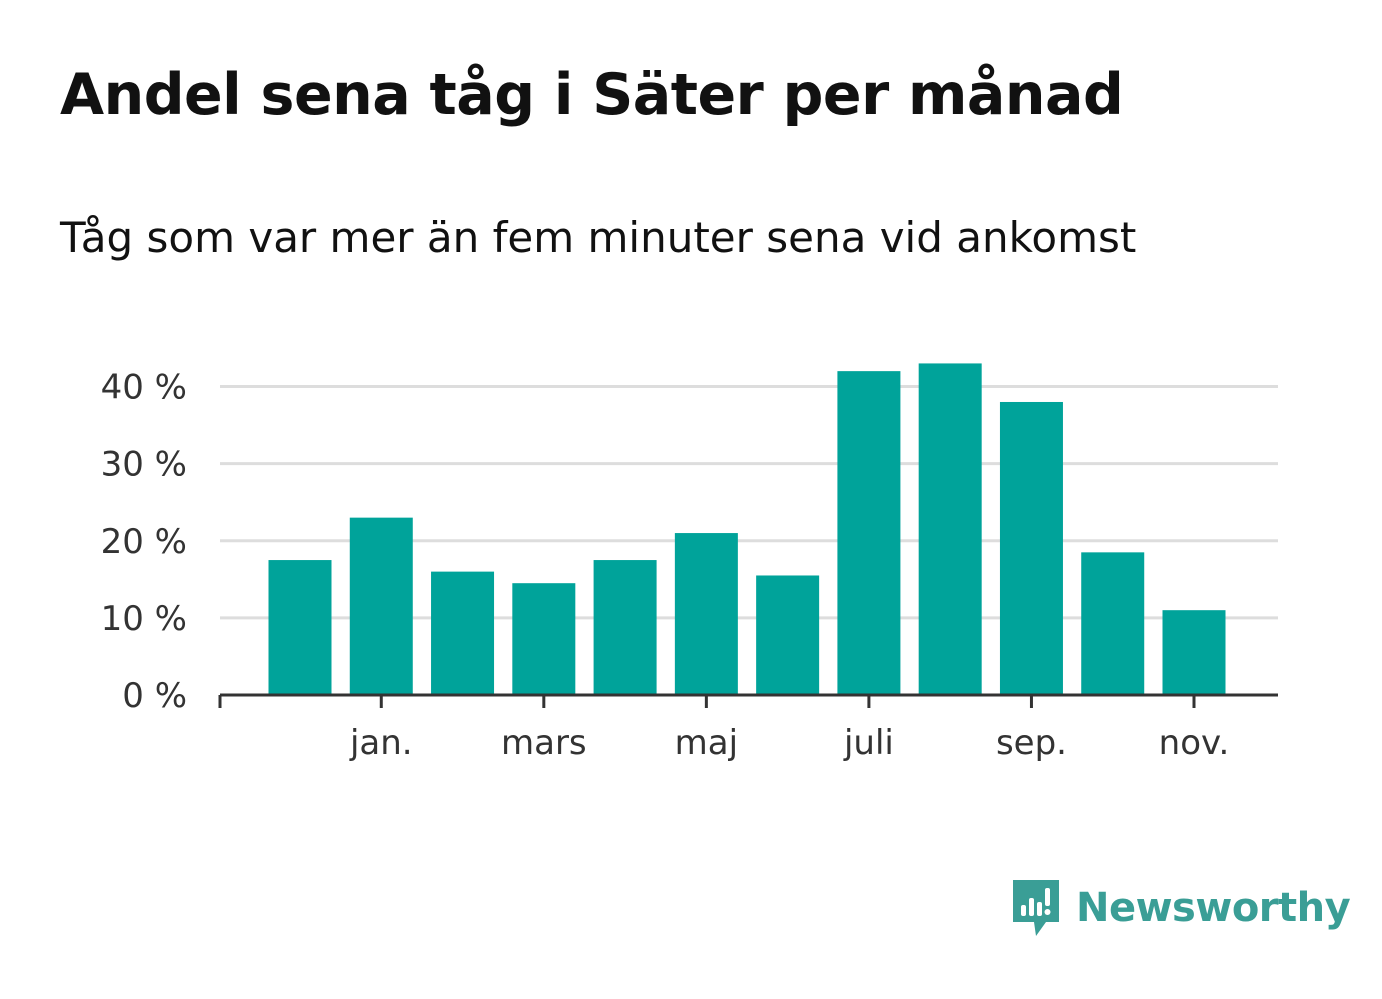 The height and width of the screenshot is (999, 1382). What do you see at coordinates (1213, 908) in the screenshot?
I see `brand-name: Newsworthy` at bounding box center [1213, 908].